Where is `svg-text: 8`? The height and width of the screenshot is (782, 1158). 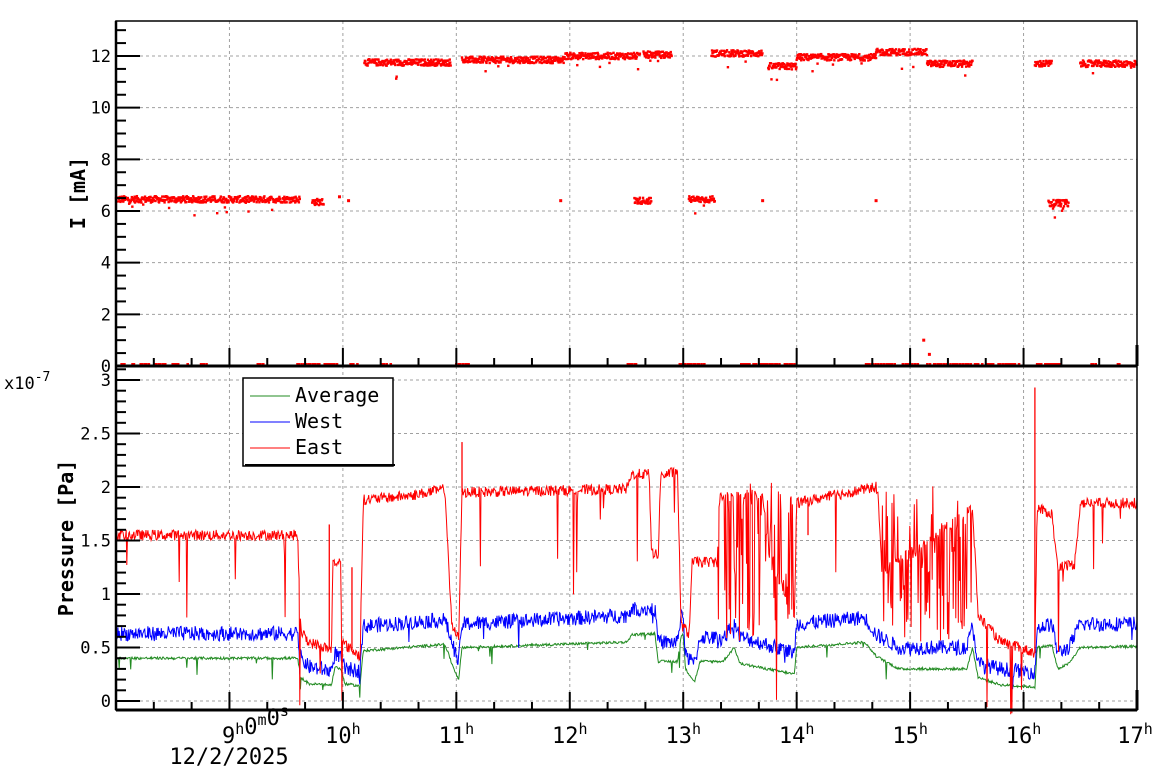
svg-text: 8 is located at coordinates (106, 160).